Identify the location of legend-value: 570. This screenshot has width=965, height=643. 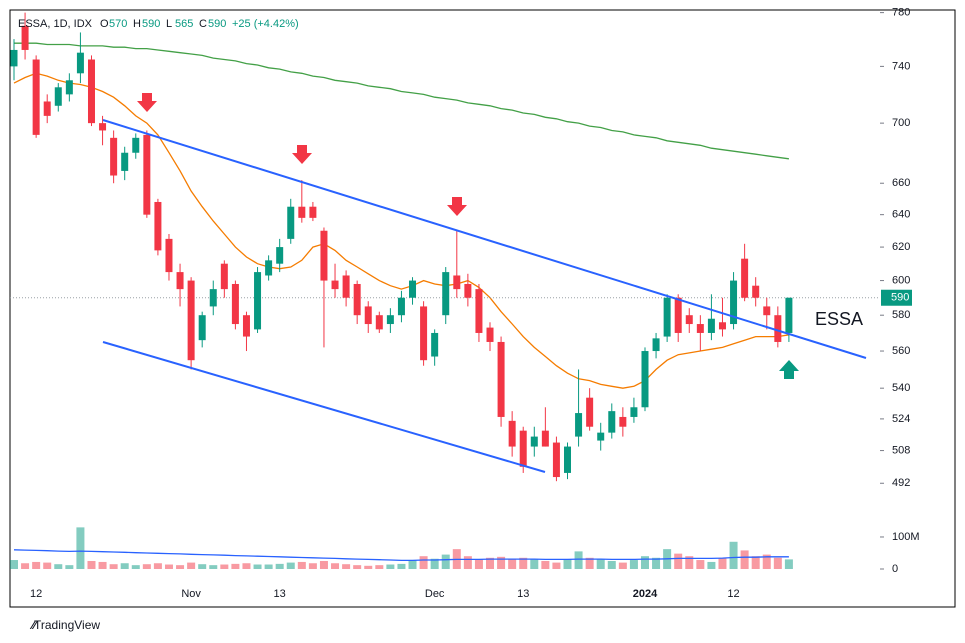
(118, 24).